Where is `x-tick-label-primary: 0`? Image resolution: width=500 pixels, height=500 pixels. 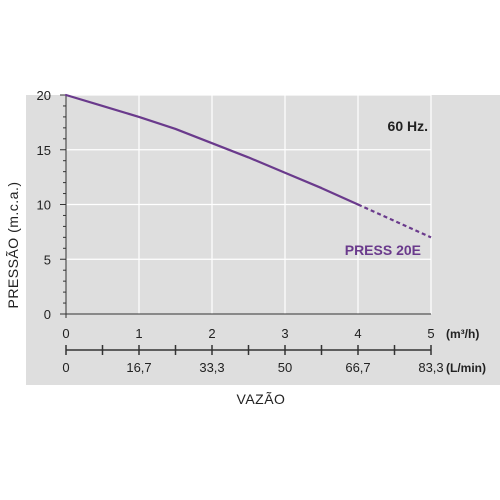
x-tick-label-primary: 0 is located at coordinates (65, 333).